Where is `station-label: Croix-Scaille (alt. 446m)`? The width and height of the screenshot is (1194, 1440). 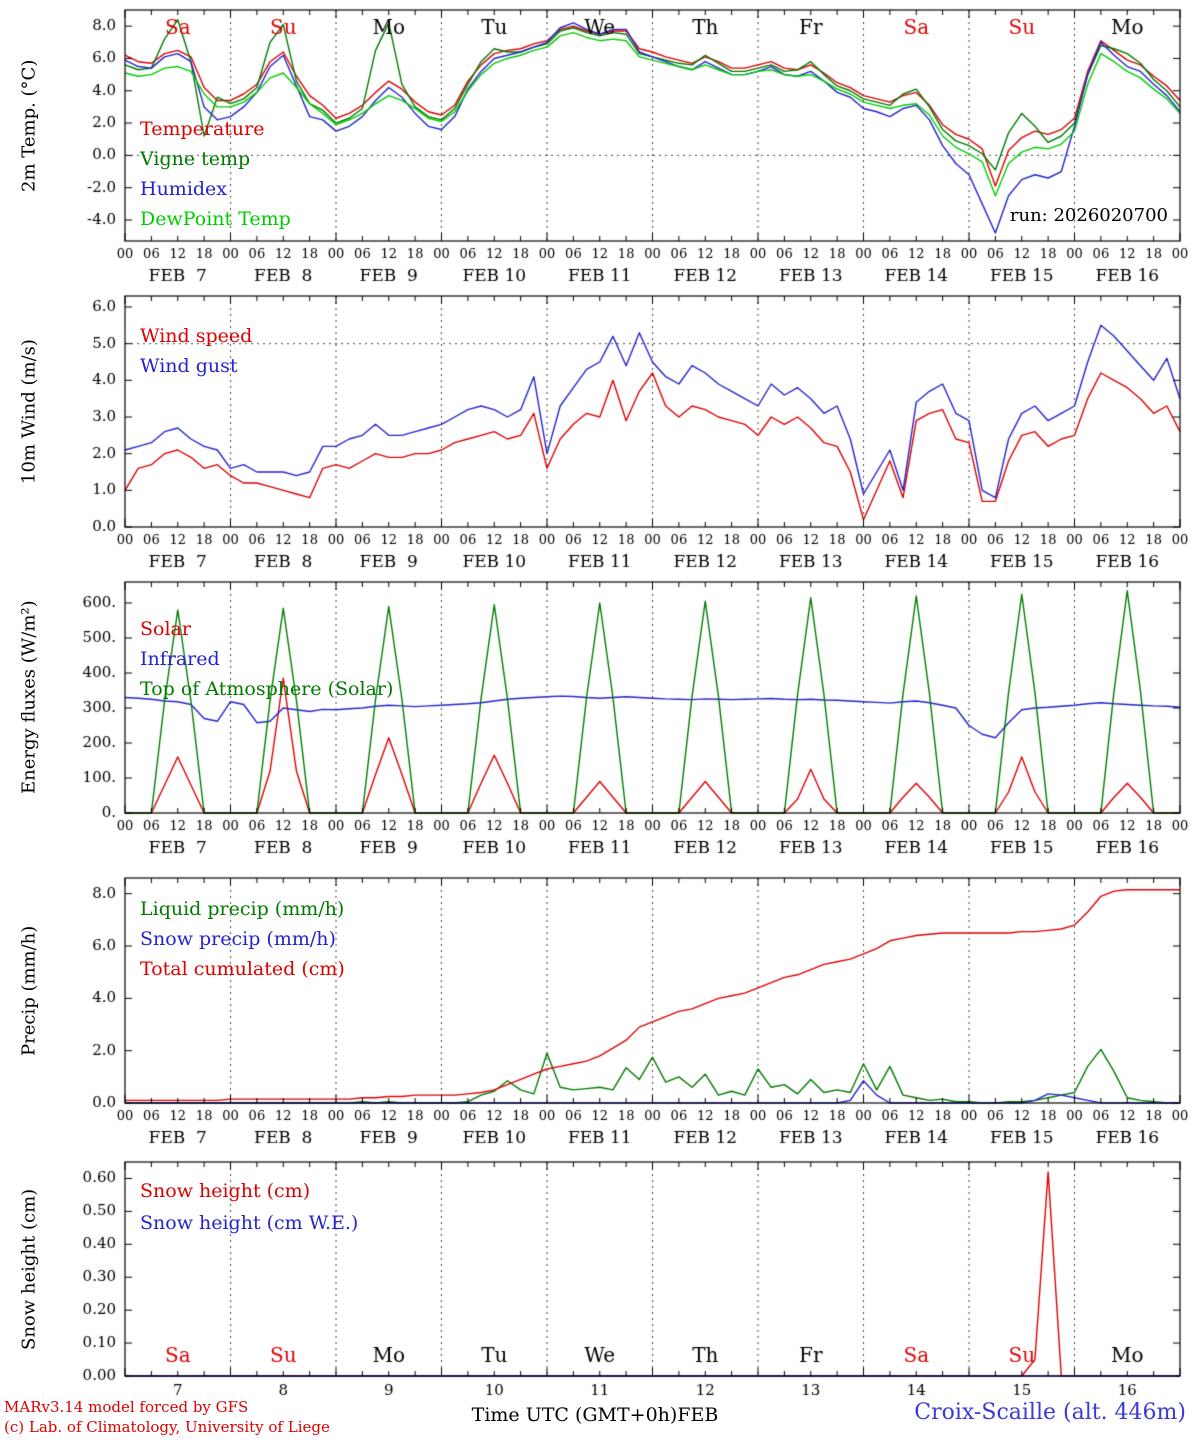 station-label: Croix-Scaille (alt. 446m) is located at coordinates (1050, 1412).